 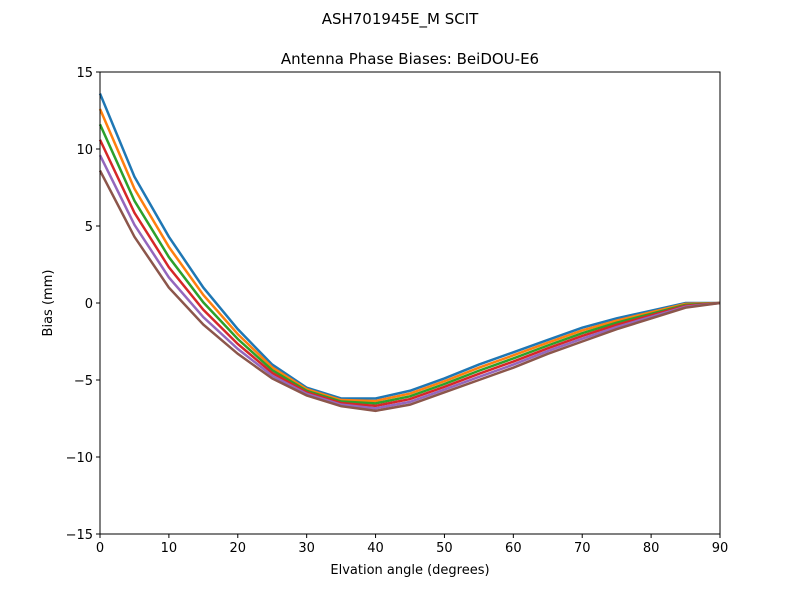 What do you see at coordinates (409, 570) in the screenshot?
I see `x-axis-label: Elvation angle (degrees)` at bounding box center [409, 570].